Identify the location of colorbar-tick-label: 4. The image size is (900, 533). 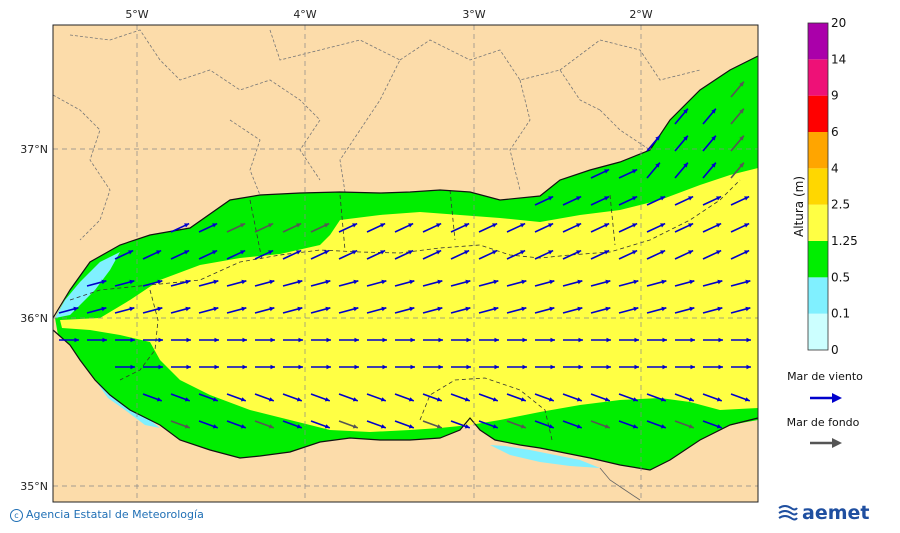
(835, 168).